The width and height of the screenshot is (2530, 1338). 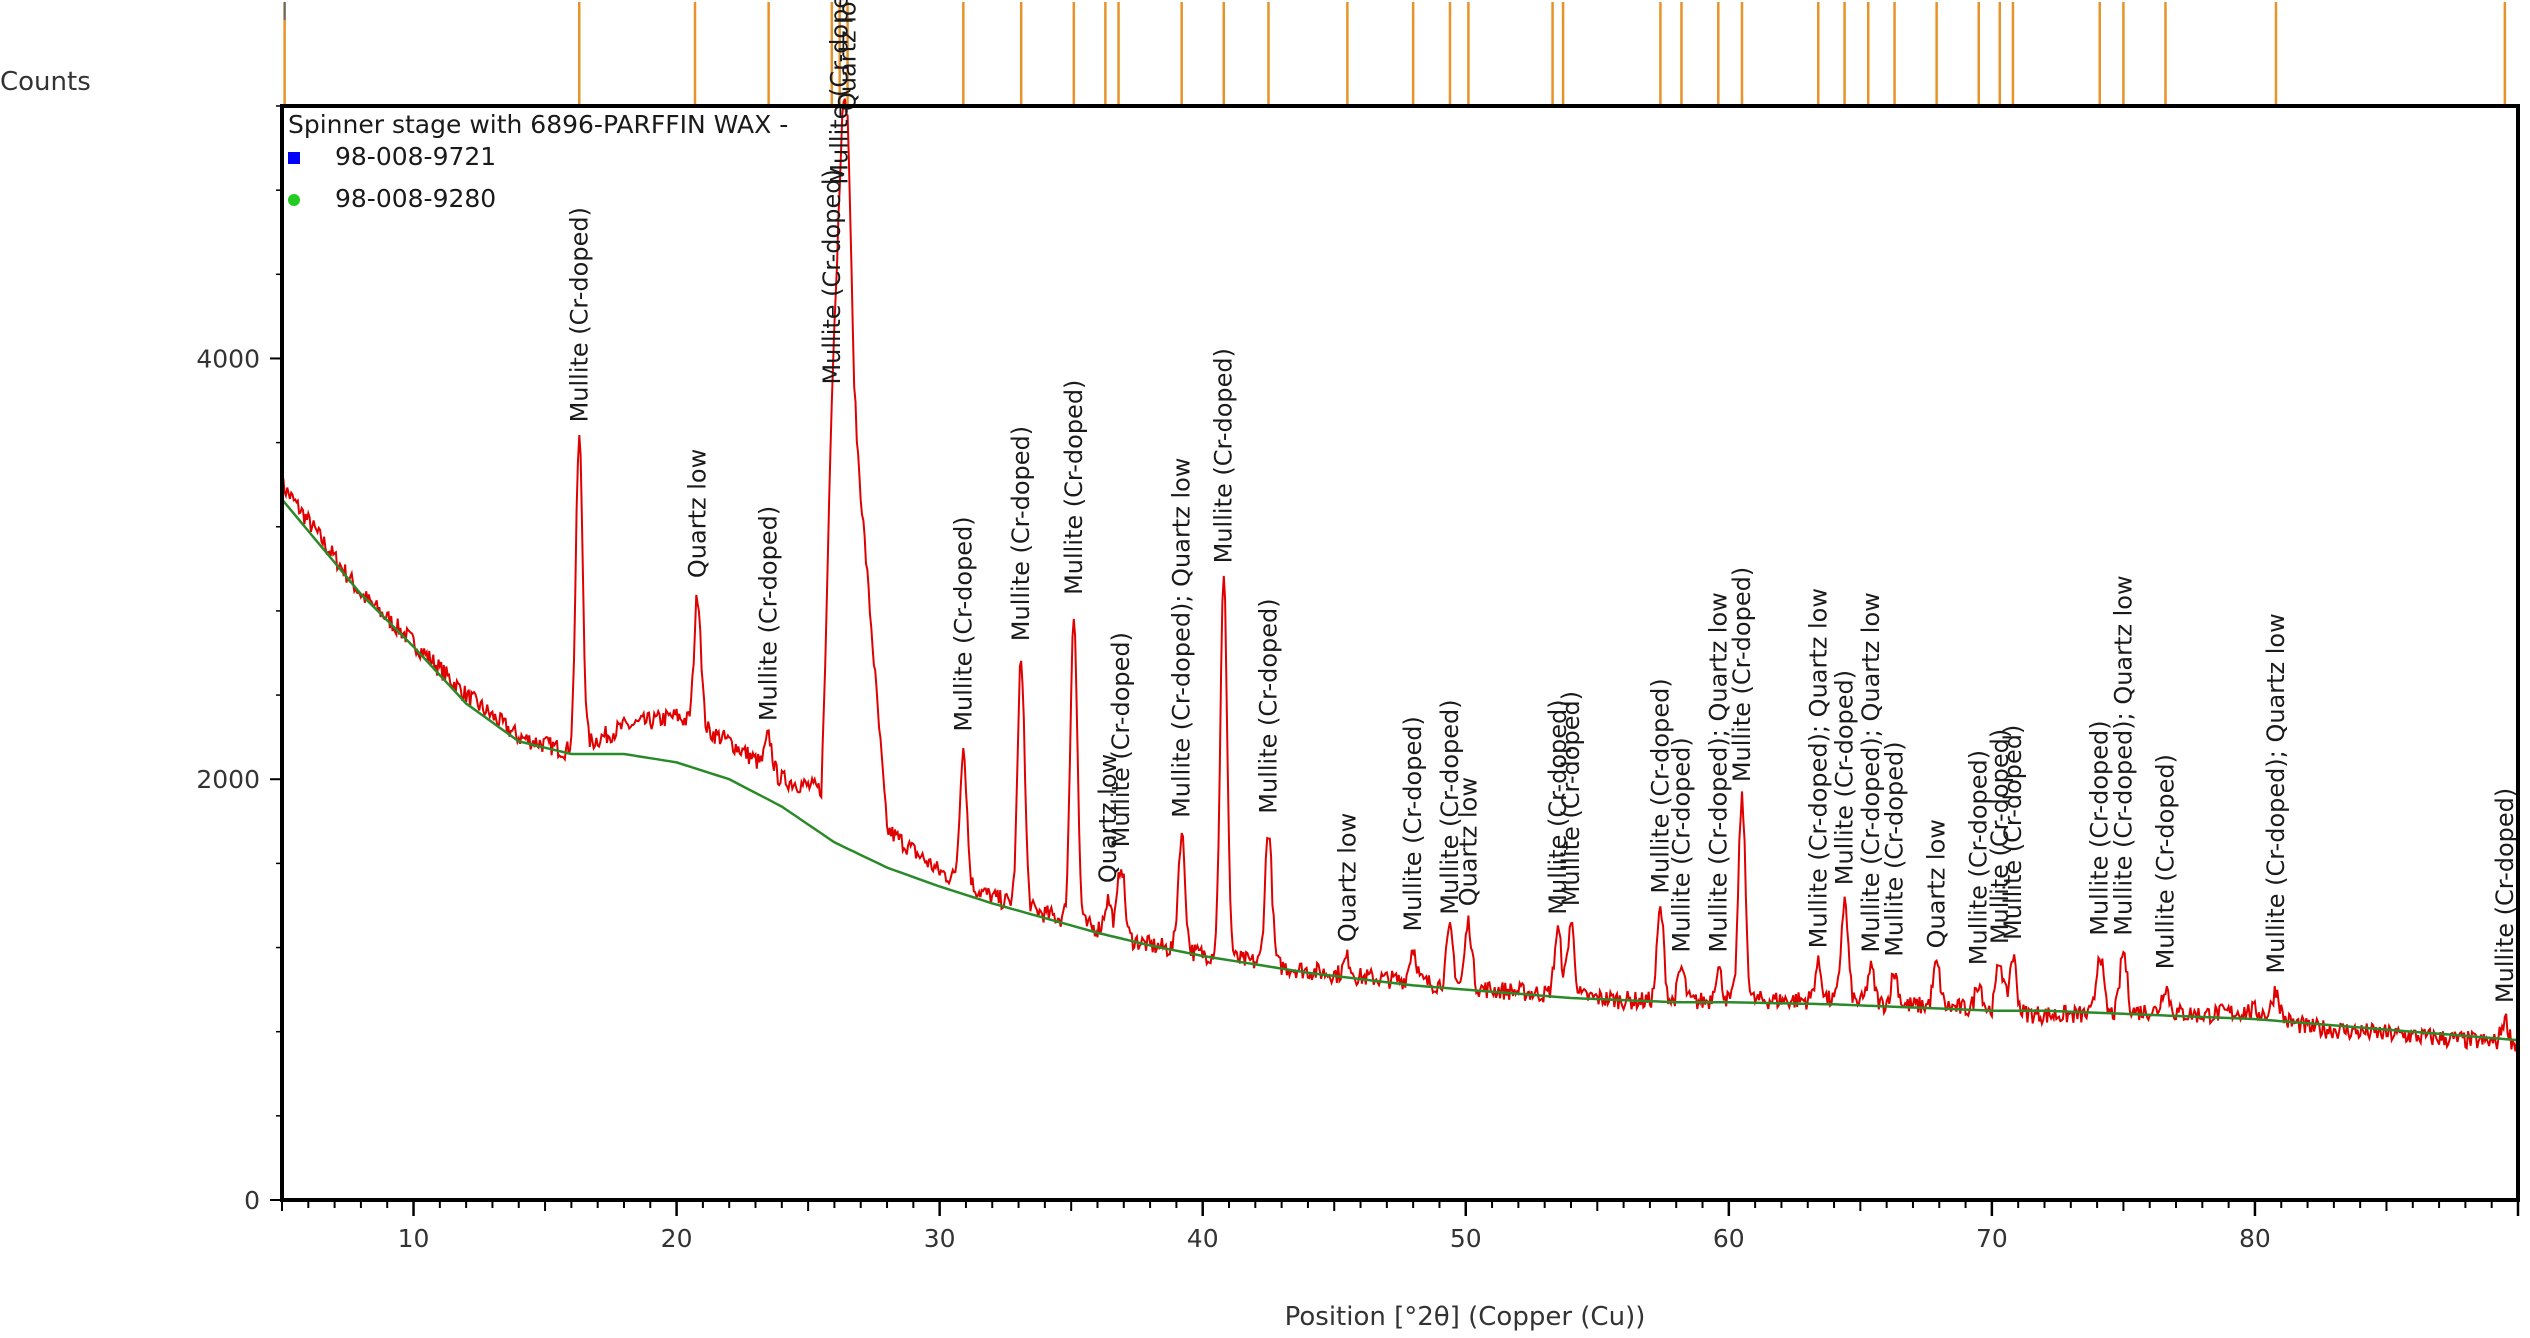 I want to click on legend-entries: 98-008-9721 98-008-9280, so click(x=392, y=177).